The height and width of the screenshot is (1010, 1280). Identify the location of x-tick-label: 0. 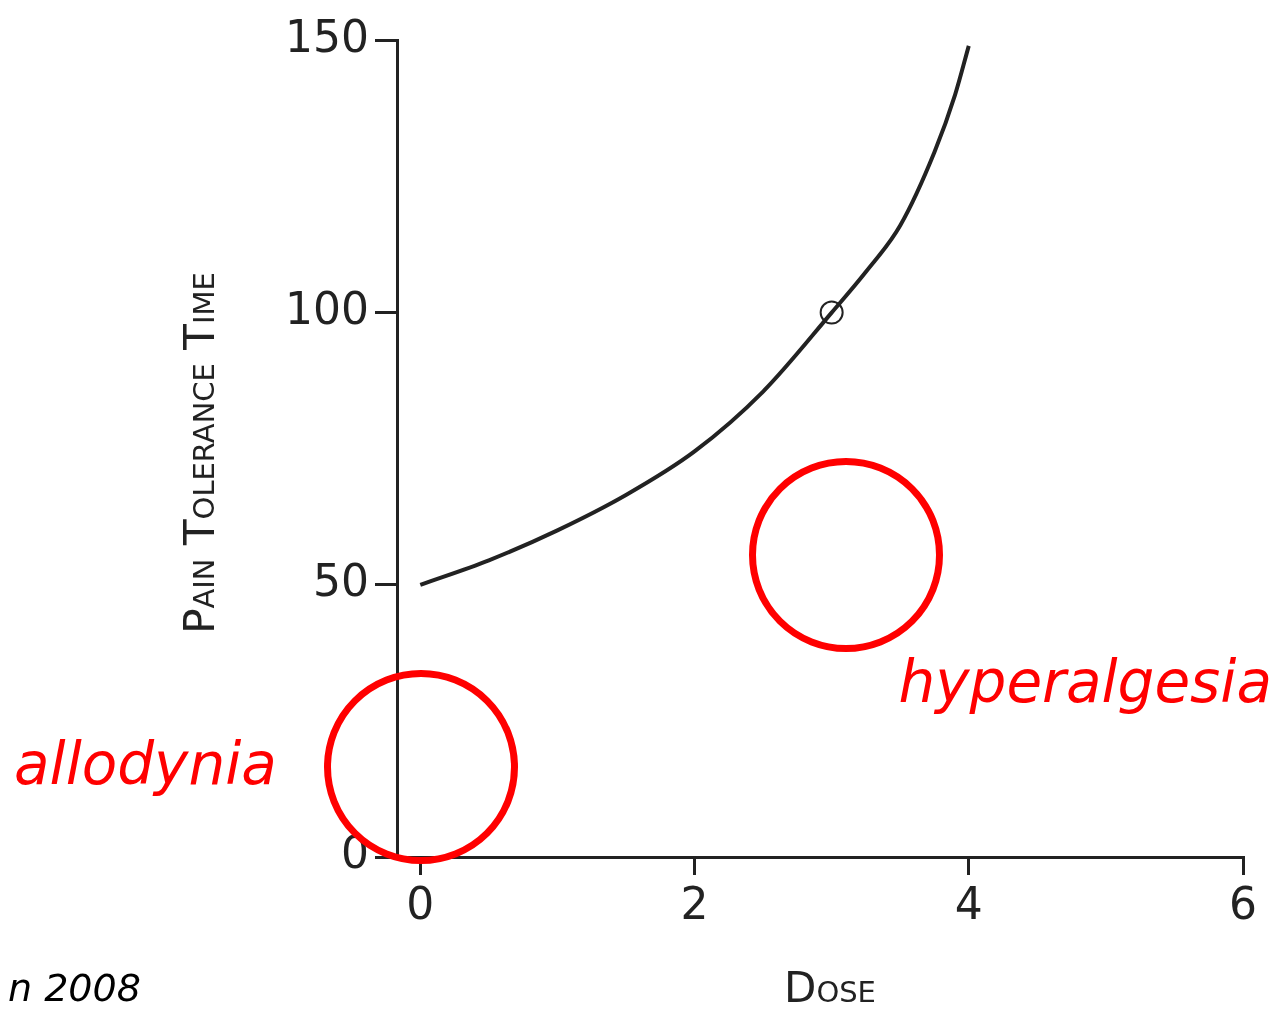
(420, 903).